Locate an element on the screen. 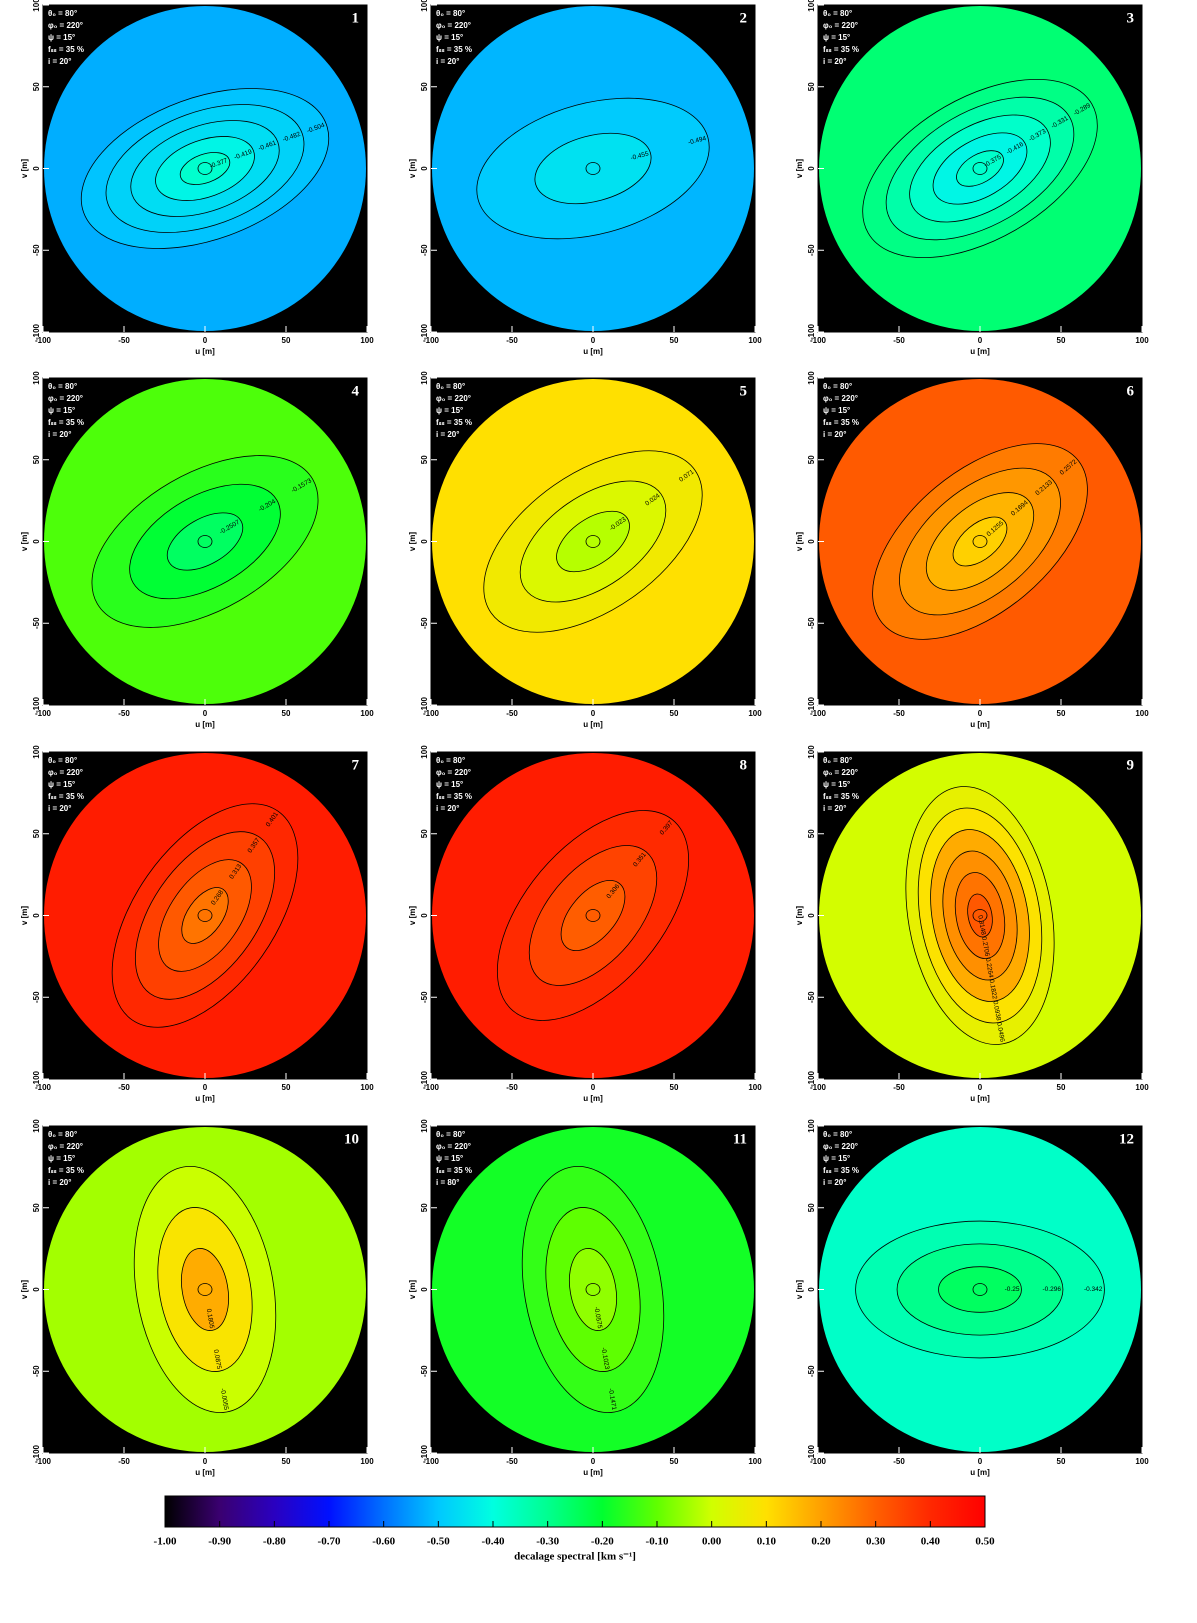 The width and height of the screenshot is (1197, 1623). panel-number: 4 is located at coordinates (356, 391).